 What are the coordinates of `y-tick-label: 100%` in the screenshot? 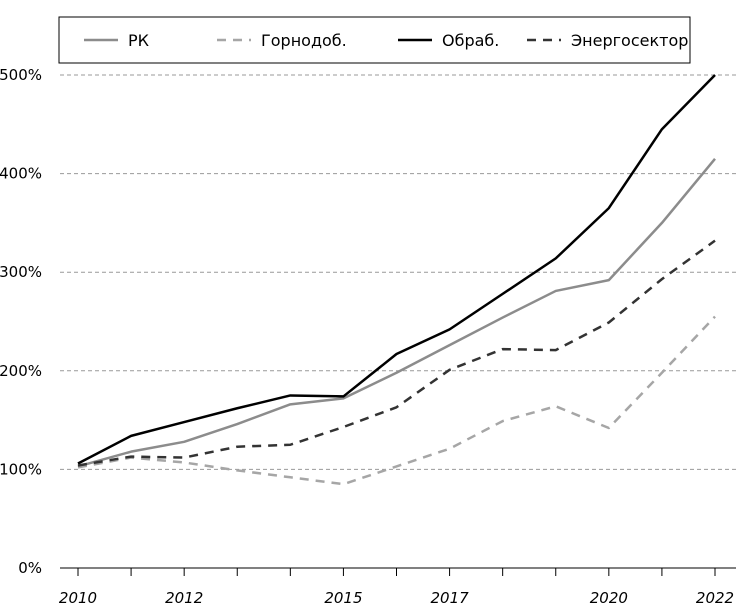 It's located at (21, 469).